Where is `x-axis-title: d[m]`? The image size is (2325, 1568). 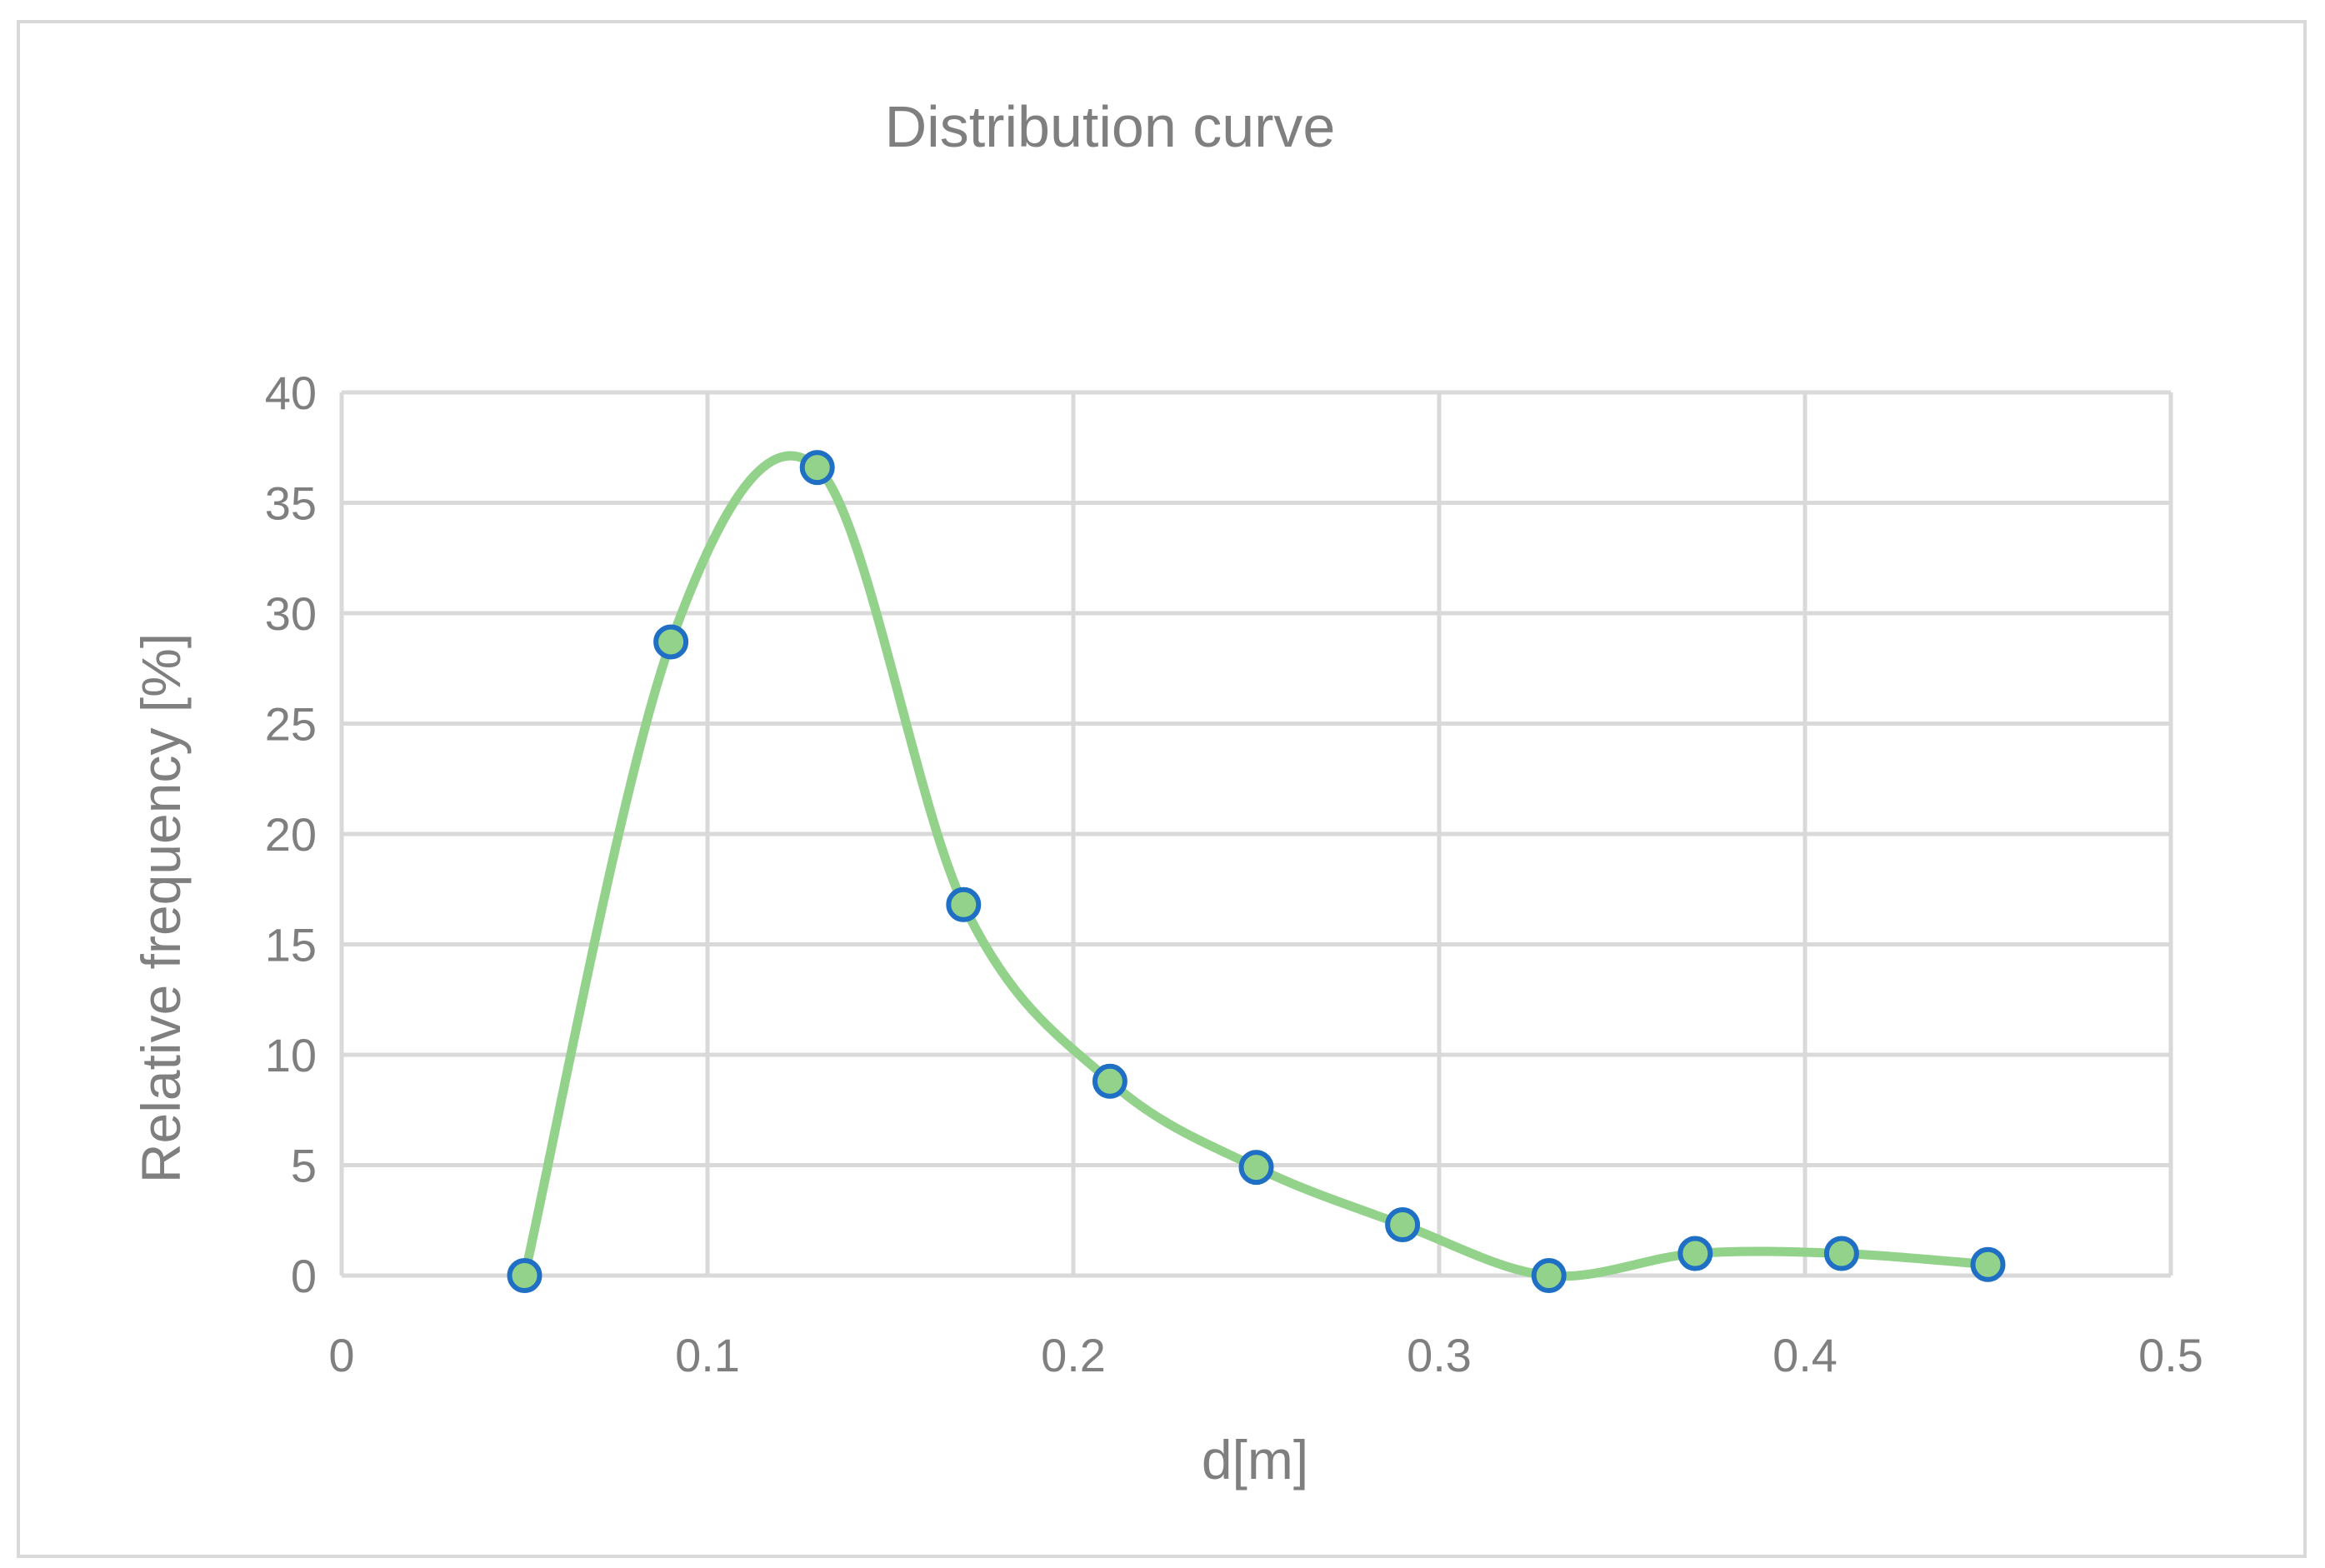
x-axis-title: d[m] is located at coordinates (1255, 1460).